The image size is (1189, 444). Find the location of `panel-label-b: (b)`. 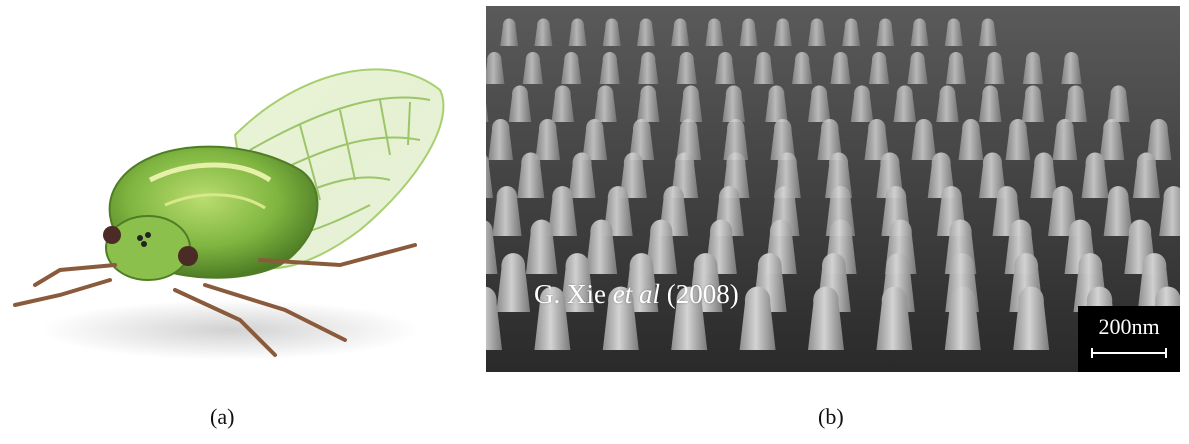

panel-label-b: (b) is located at coordinates (831, 416).